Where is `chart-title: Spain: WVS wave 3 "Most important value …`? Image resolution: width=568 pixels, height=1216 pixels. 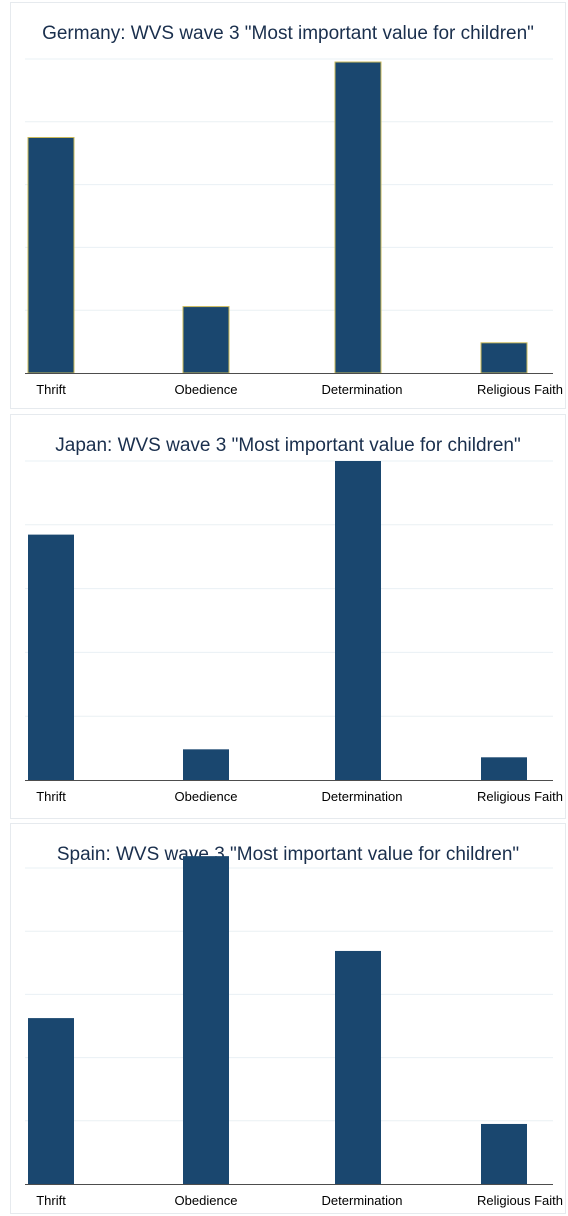
chart-title: Spain: WVS wave 3 "Most important value … is located at coordinates (288, 854).